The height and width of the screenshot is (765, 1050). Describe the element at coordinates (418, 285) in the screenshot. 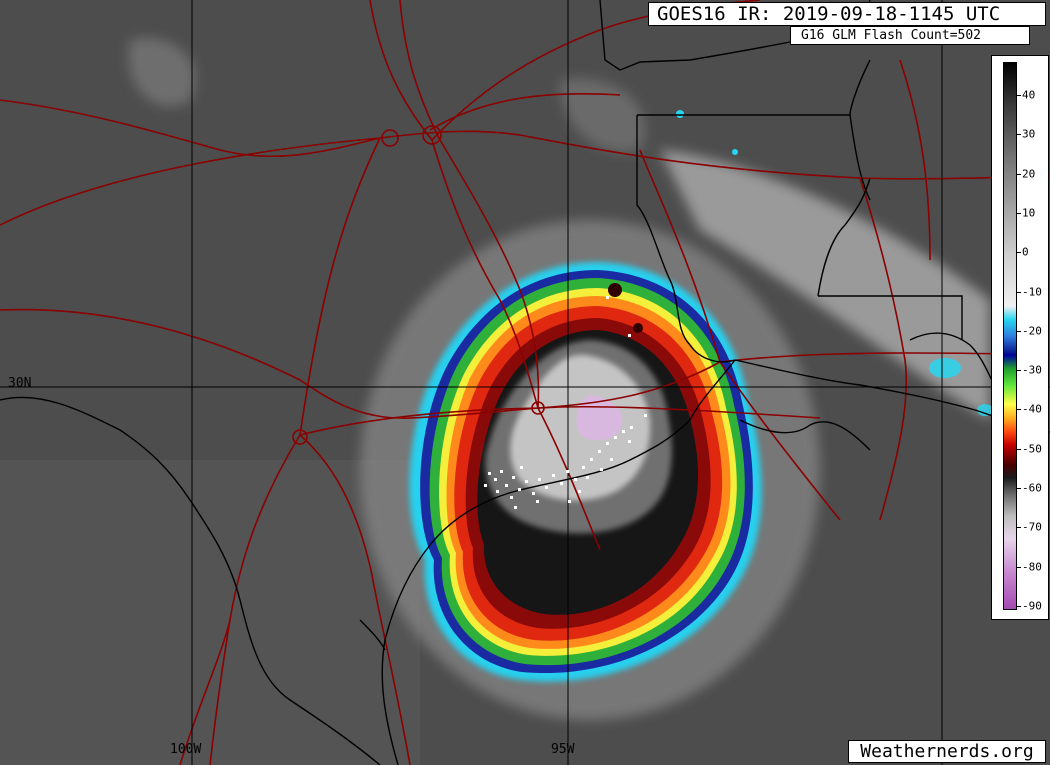

I see `city-markers` at that location.